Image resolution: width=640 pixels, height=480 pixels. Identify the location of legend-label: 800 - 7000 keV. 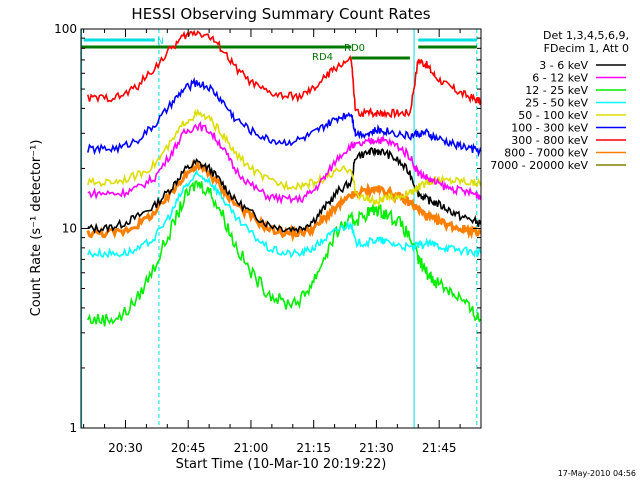
(546, 153).